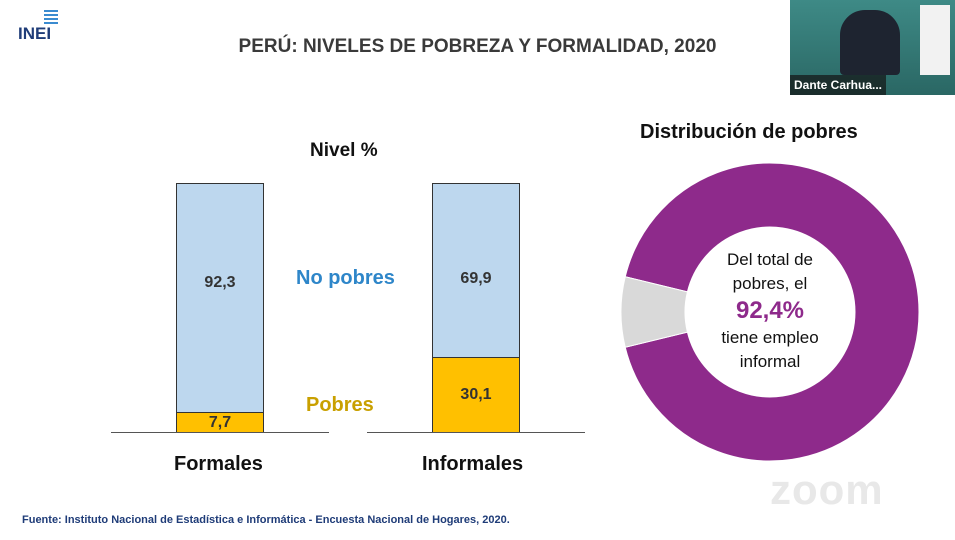  What do you see at coordinates (35, 33) in the screenshot?
I see `logo-text: INEI` at bounding box center [35, 33].